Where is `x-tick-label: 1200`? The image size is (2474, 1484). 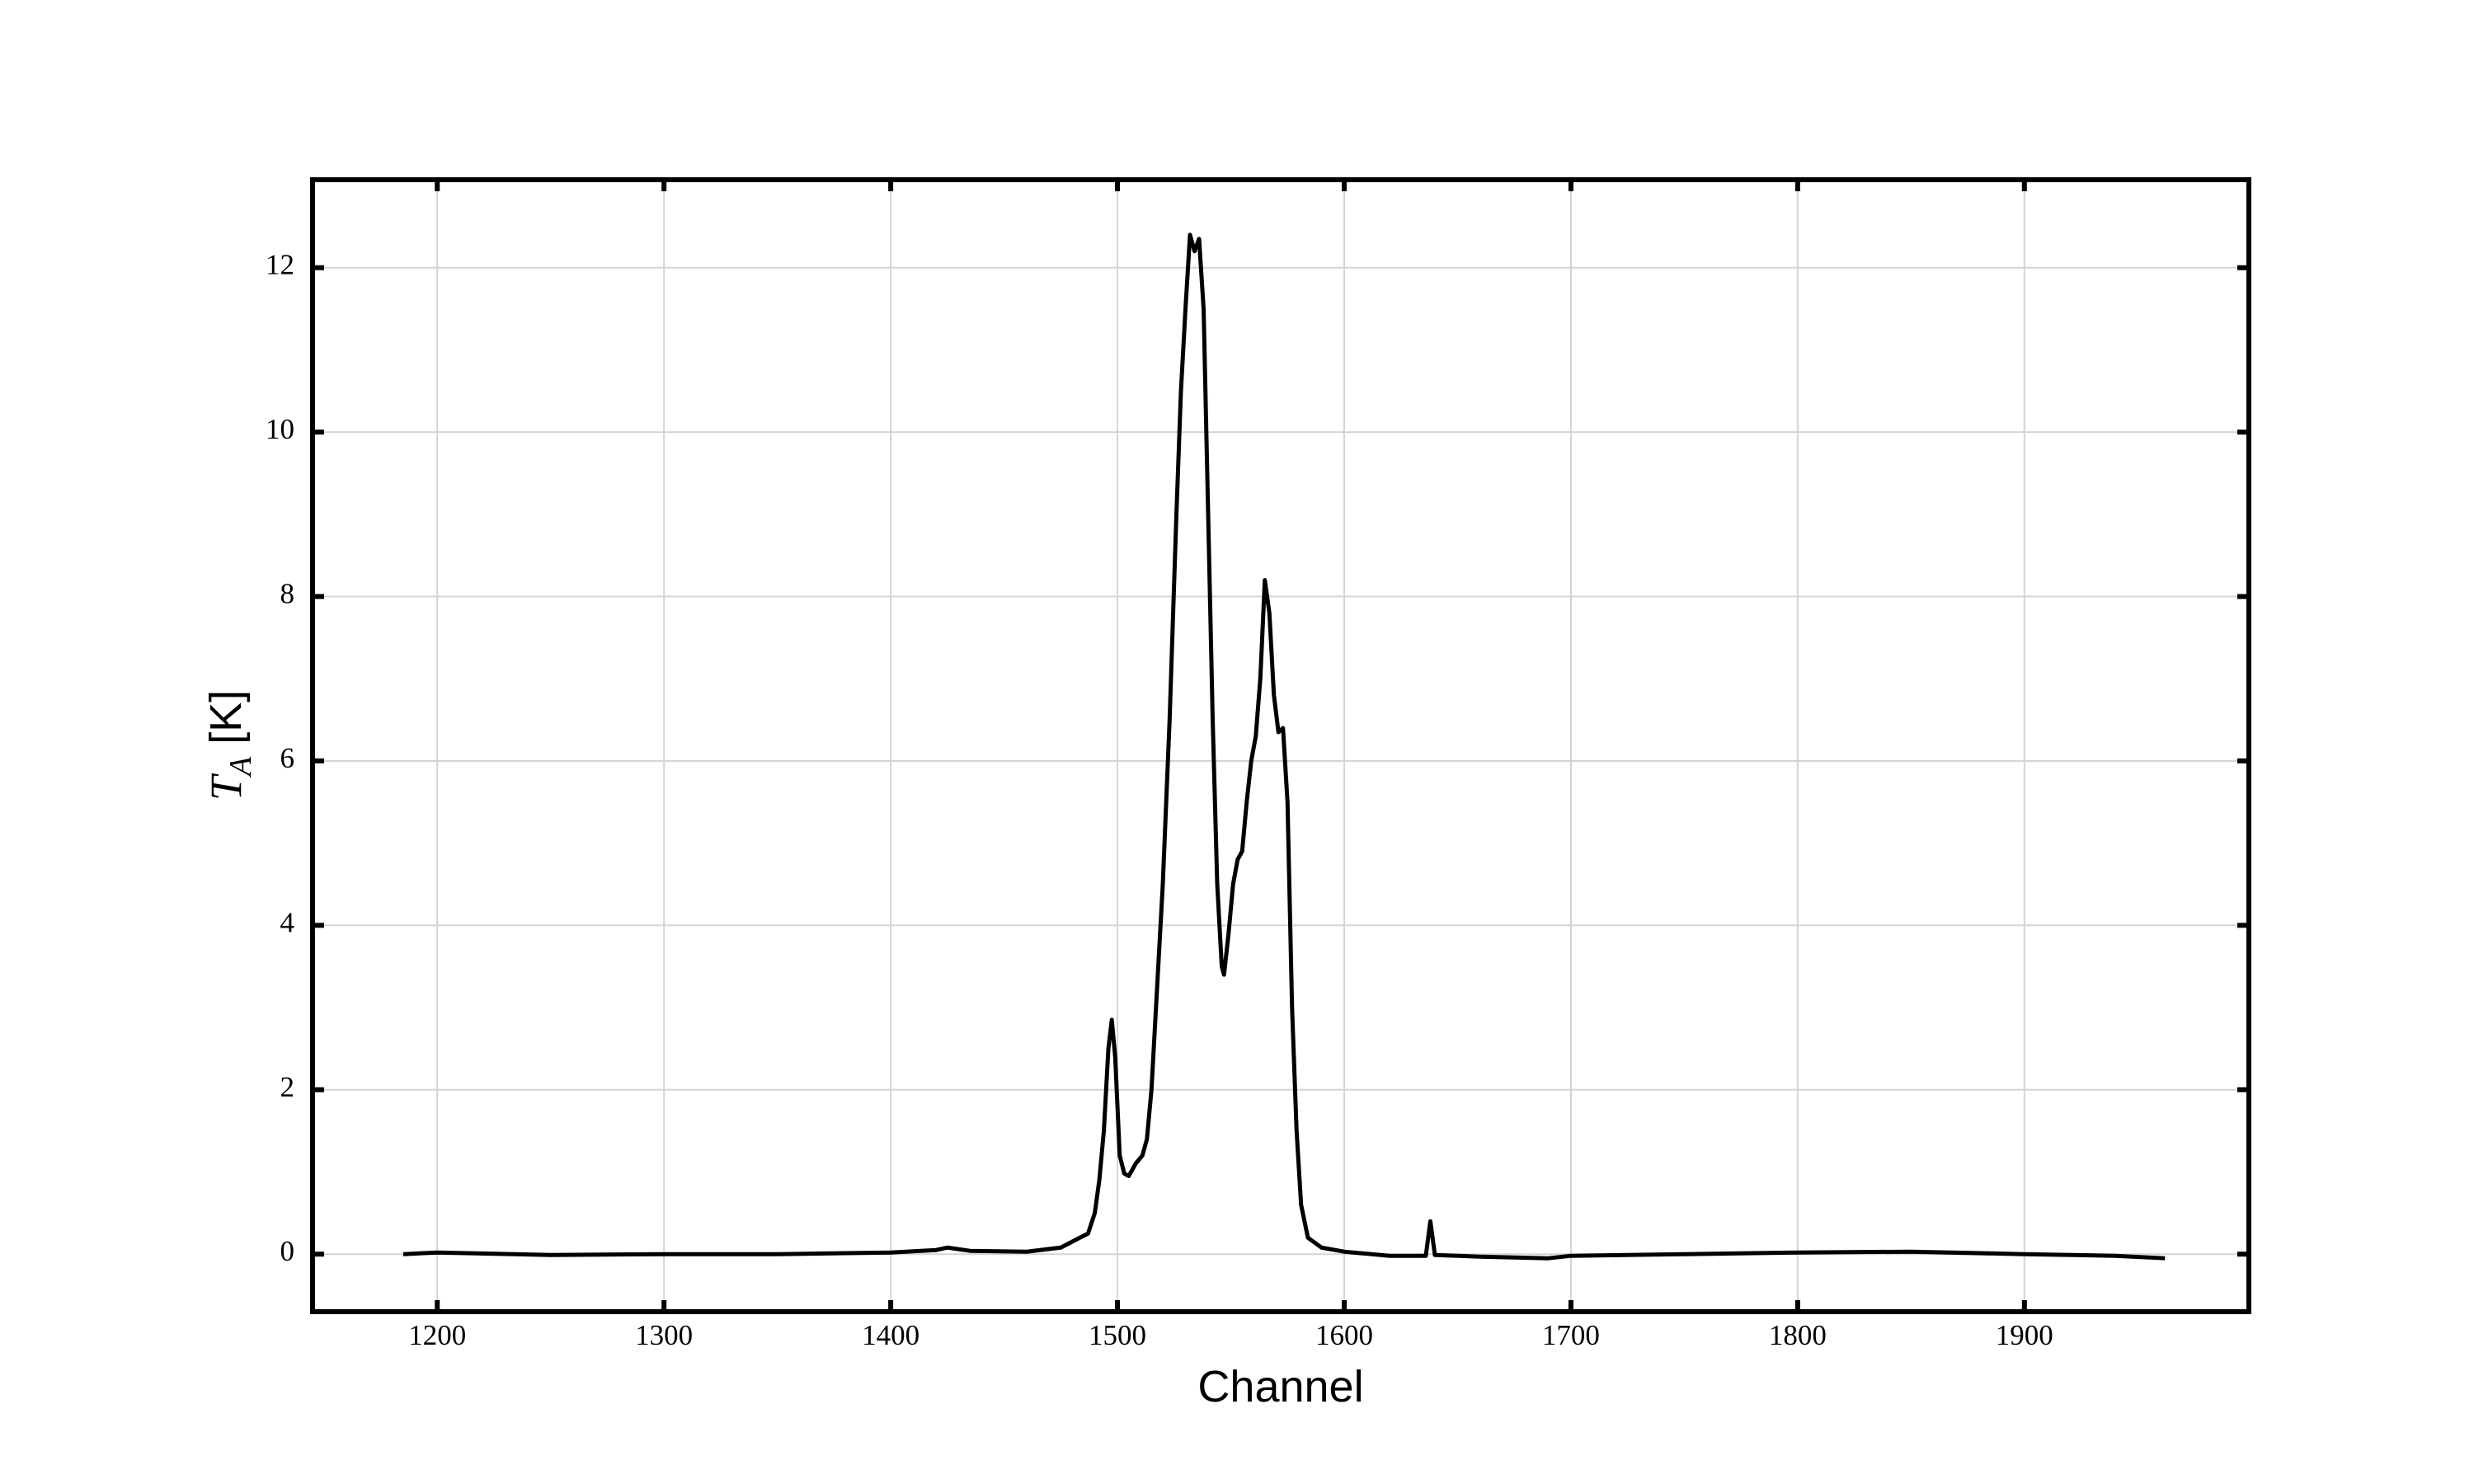
x-tick-label: 1200 is located at coordinates (437, 1335).